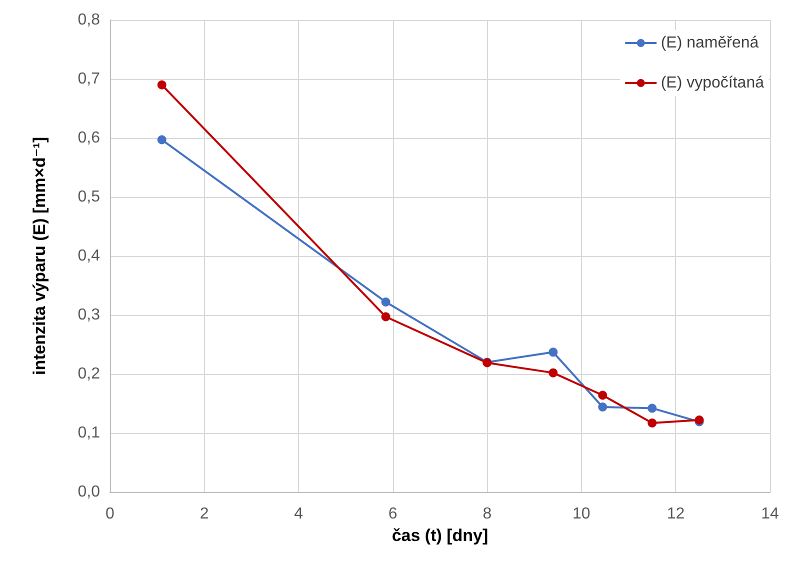 This screenshot has width=789, height=570. I want to click on x-tick-label: 12, so click(675, 514).